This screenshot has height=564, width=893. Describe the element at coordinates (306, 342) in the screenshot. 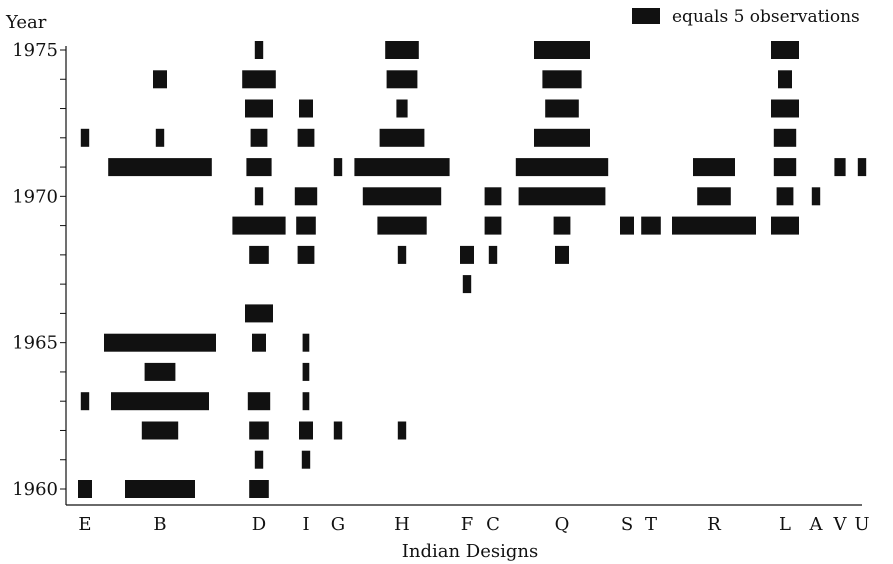

I see `bar-I-1965` at that location.